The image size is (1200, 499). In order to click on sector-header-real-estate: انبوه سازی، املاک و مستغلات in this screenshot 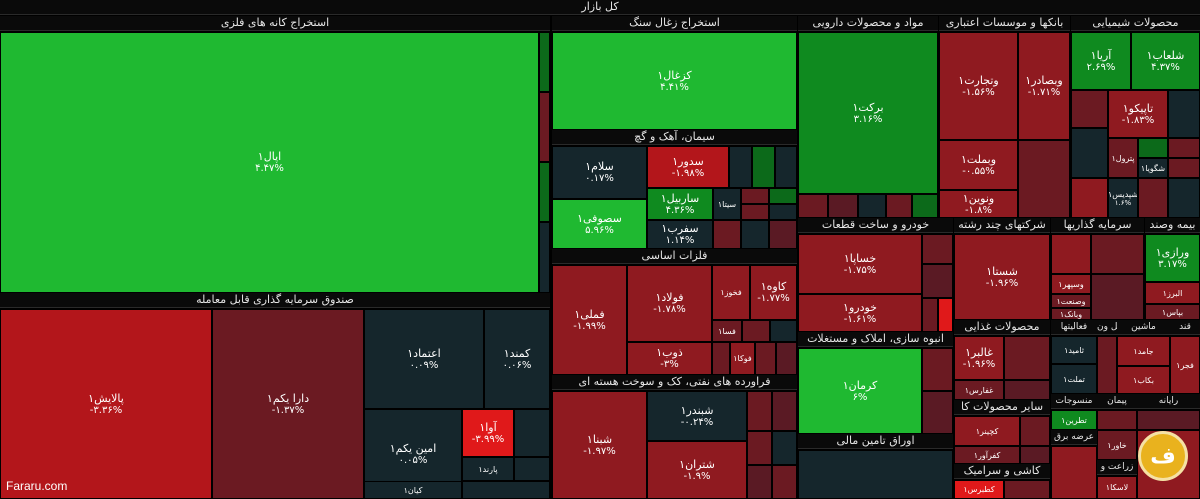, I will do `click(875, 339)`.